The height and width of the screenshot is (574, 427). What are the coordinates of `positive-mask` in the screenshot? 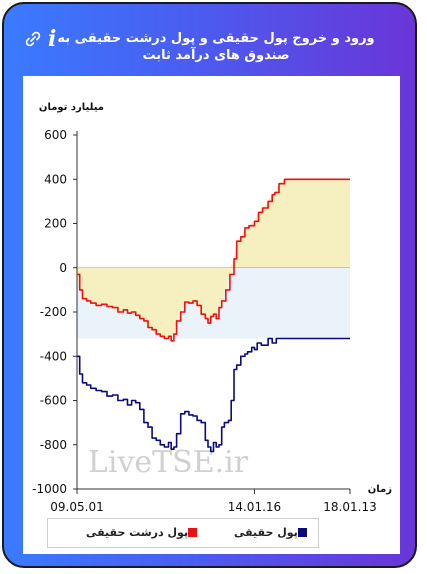 It's located at (213, 223).